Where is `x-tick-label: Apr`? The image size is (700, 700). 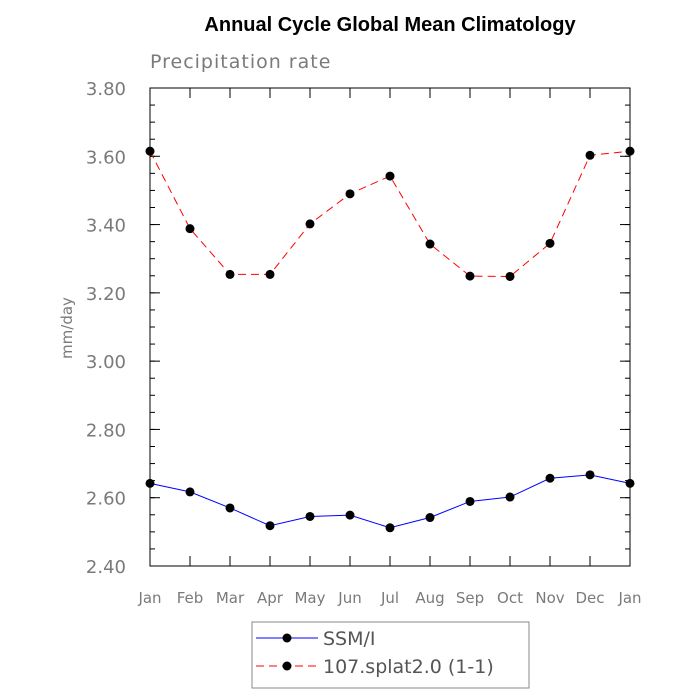 x-tick-label: Apr is located at coordinates (270, 598).